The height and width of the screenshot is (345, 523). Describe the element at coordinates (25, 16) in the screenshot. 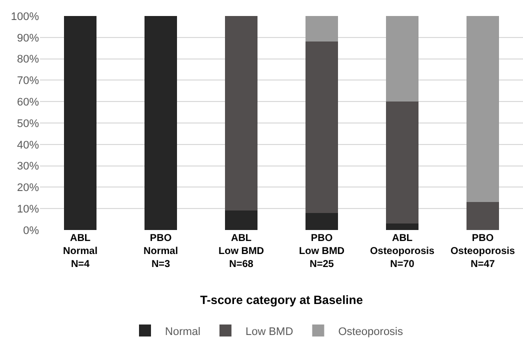

I see `y-tick-label: 100%` at that location.